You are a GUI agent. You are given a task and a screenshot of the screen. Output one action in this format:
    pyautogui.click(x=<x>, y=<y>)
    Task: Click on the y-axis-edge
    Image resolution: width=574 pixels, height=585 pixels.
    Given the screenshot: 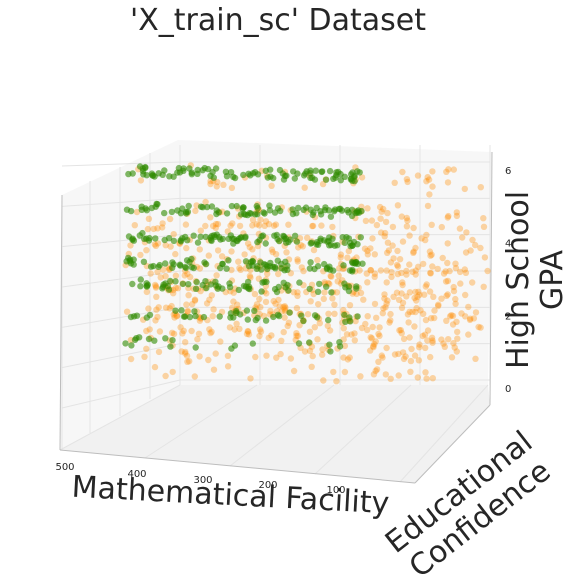 What is the action you would take?
    pyautogui.click(x=452, y=444)
    